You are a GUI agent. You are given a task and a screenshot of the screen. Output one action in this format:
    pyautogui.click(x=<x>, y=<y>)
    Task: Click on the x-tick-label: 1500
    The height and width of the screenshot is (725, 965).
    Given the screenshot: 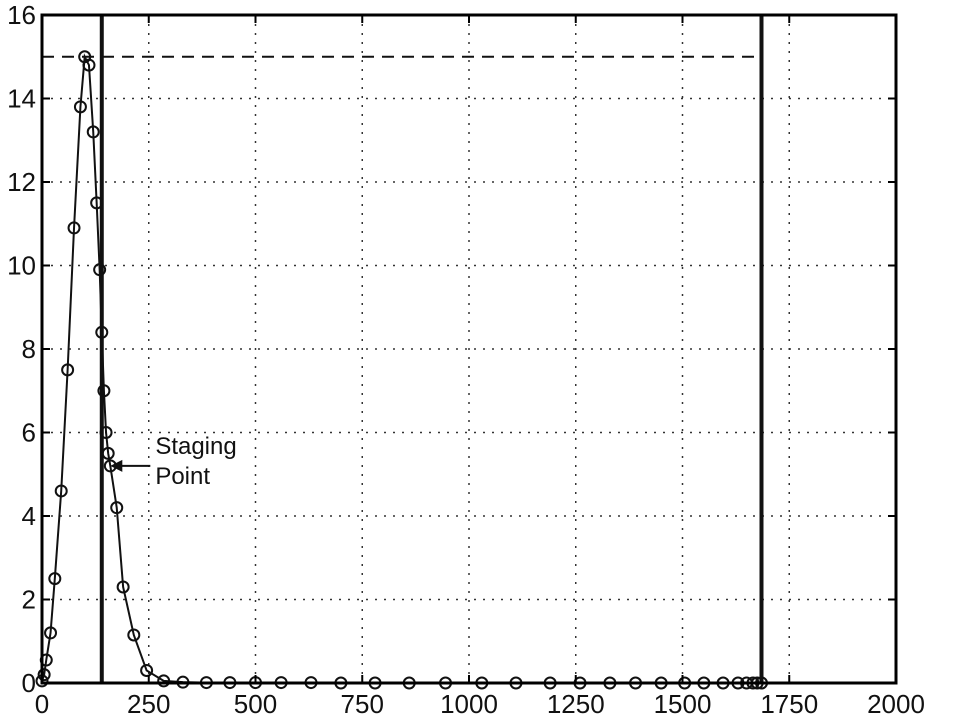 What is the action you would take?
    pyautogui.click(x=683, y=704)
    